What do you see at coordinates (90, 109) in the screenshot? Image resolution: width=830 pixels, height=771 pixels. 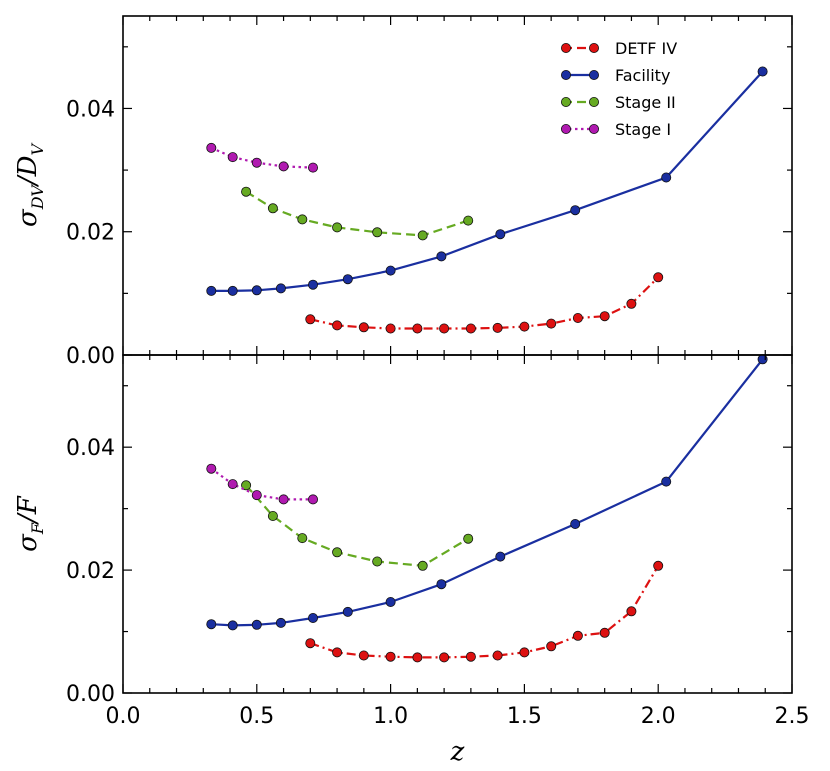 I see `top-ytick-label: 0.04` at bounding box center [90, 109].